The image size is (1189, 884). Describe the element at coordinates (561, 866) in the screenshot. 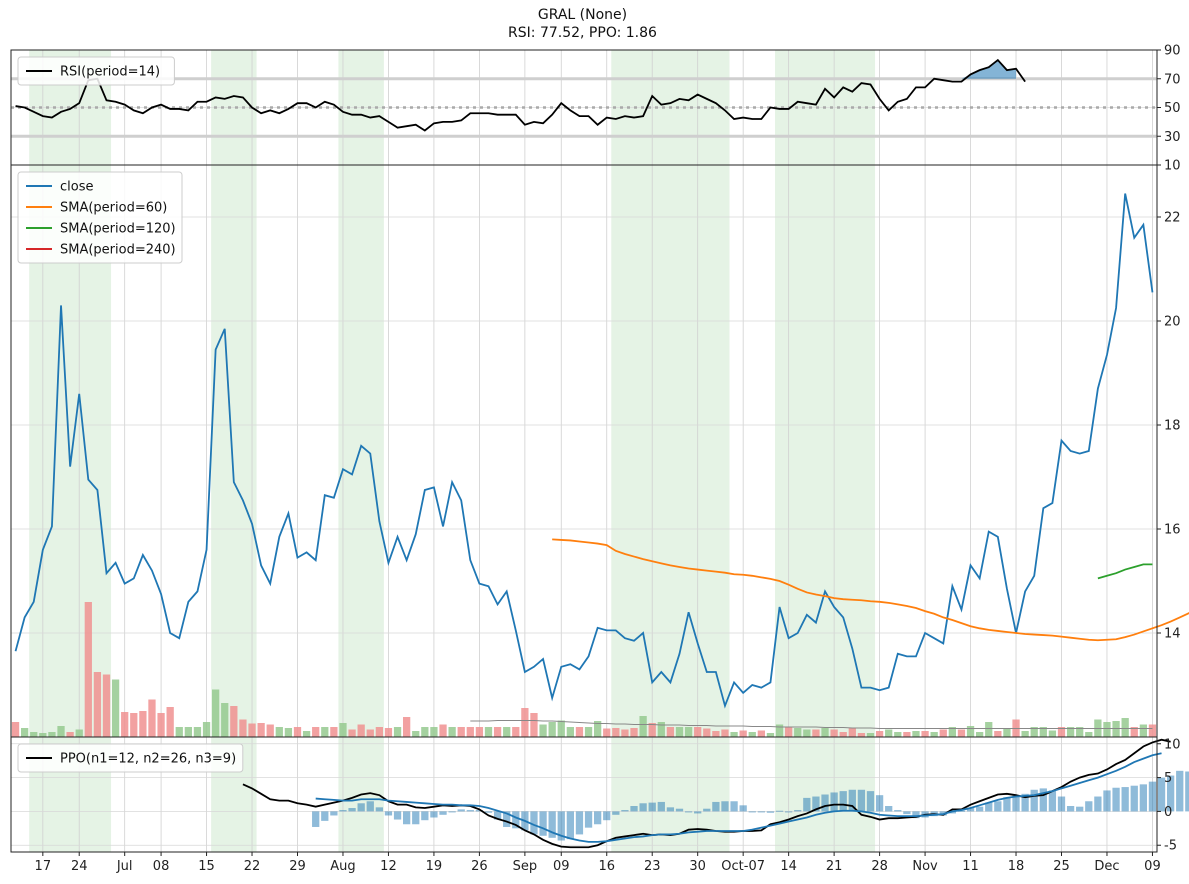

I see `x-tick-label: 09` at that location.